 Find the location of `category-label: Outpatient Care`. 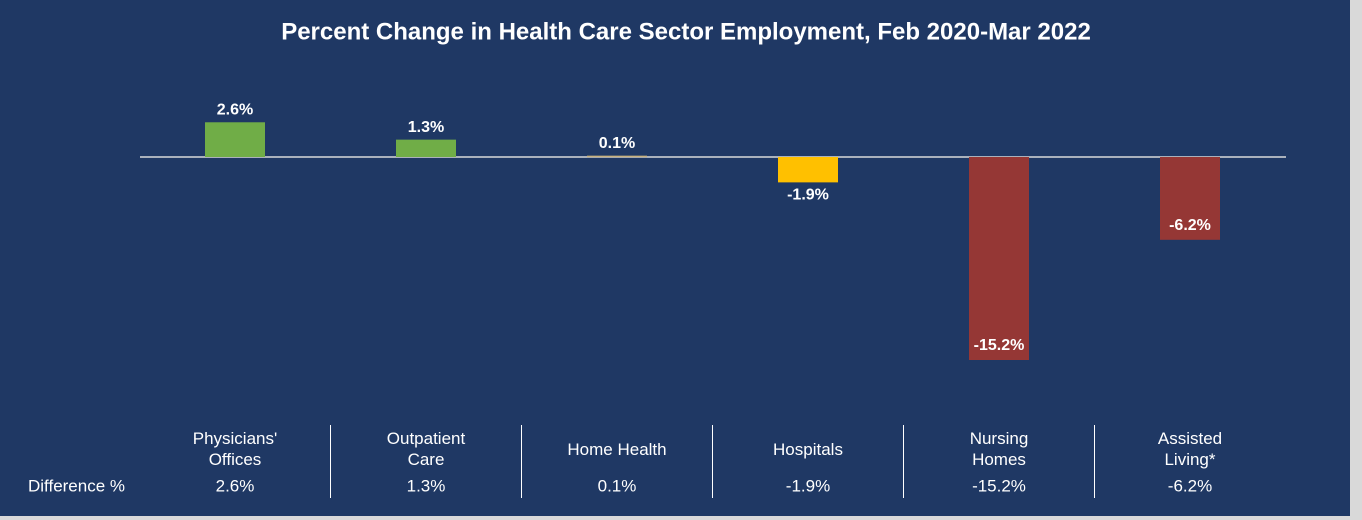

category-label: Outpatient Care is located at coordinates (426, 449).